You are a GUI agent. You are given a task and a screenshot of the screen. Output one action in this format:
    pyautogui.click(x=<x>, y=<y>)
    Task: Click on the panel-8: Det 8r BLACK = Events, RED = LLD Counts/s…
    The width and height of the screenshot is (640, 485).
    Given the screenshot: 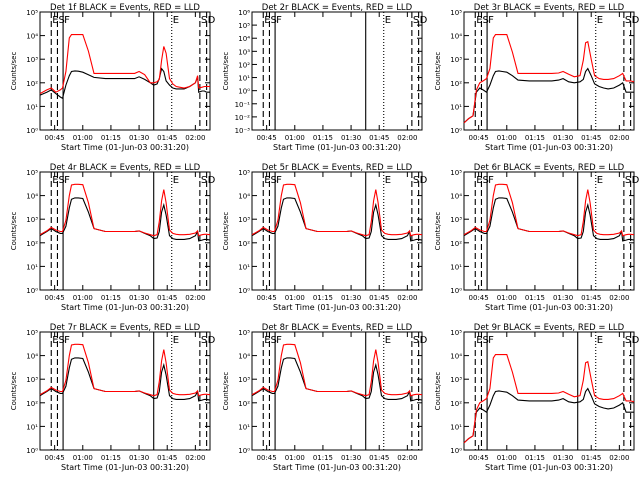 What is the action you would take?
    pyautogui.click(x=325, y=397)
    